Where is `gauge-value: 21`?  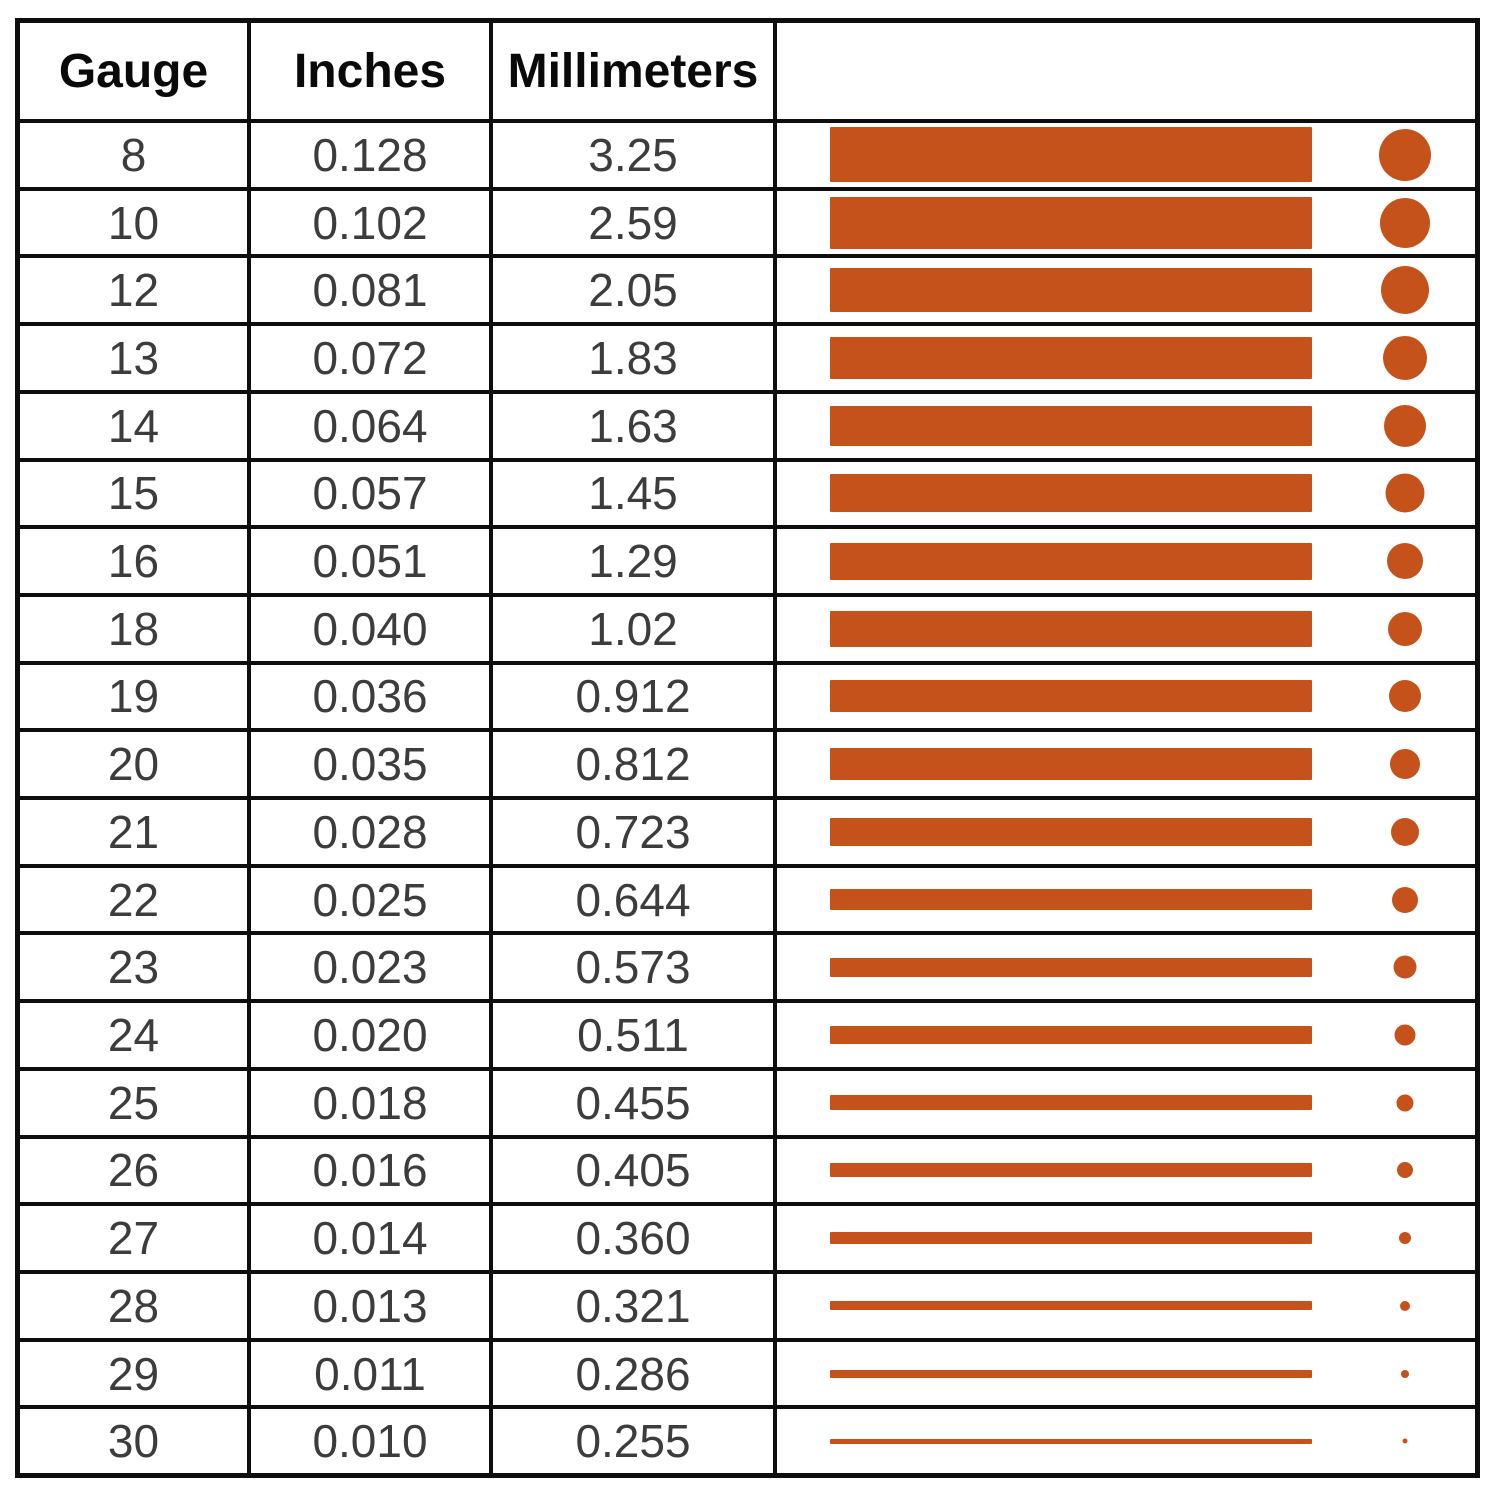 gauge-value: 21 is located at coordinates (135, 832).